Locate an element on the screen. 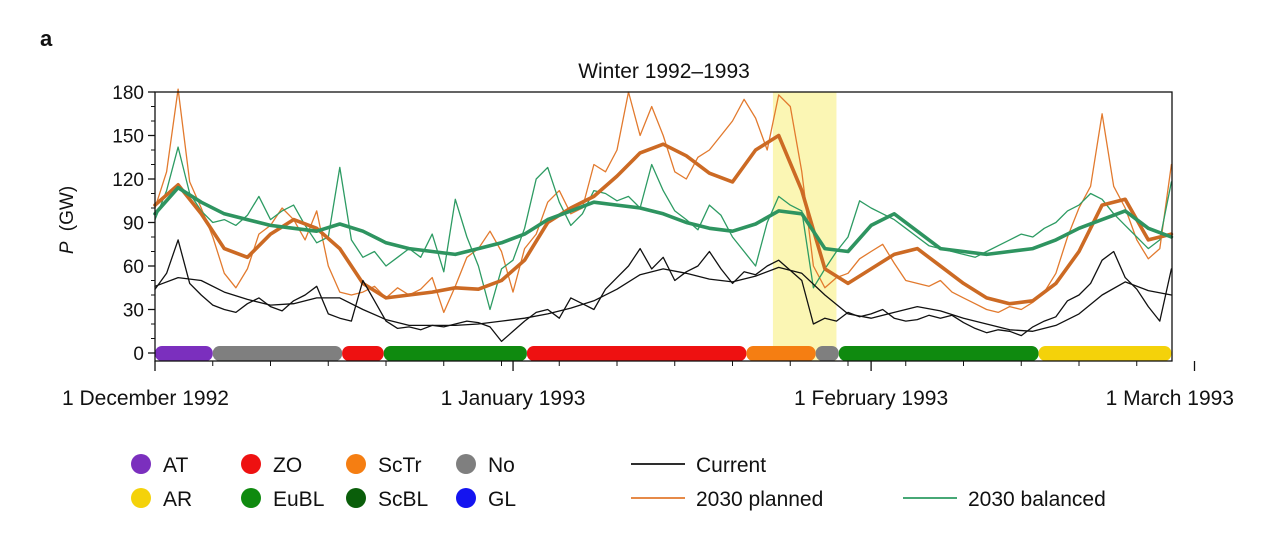 This screenshot has width=1280, height=551. legend-label-gl: GL is located at coordinates (502, 499).